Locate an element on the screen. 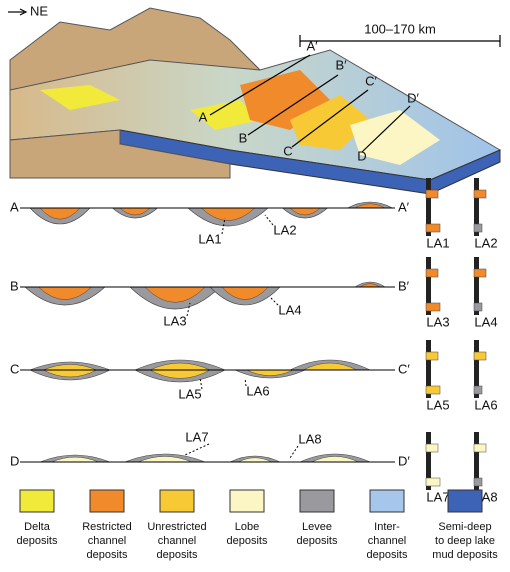 The height and width of the screenshot is (572, 510). section-start: C is located at coordinates (14, 368).